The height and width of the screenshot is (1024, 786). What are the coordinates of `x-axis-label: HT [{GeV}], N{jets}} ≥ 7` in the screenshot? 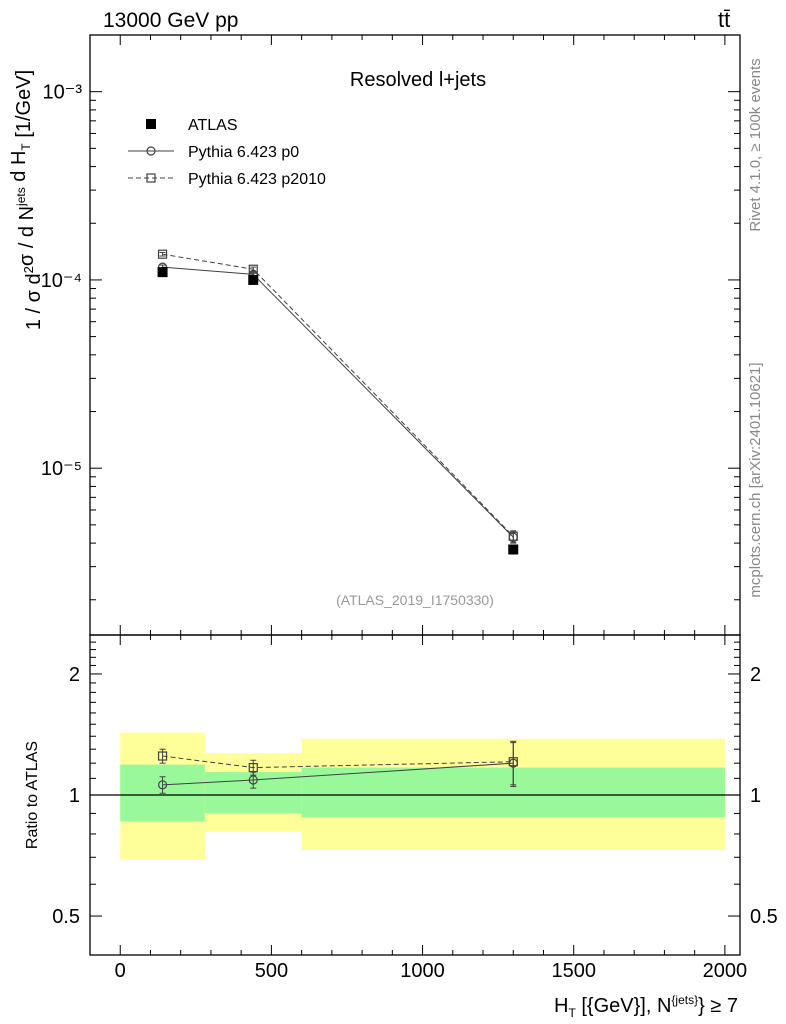 It's located at (646, 1006).